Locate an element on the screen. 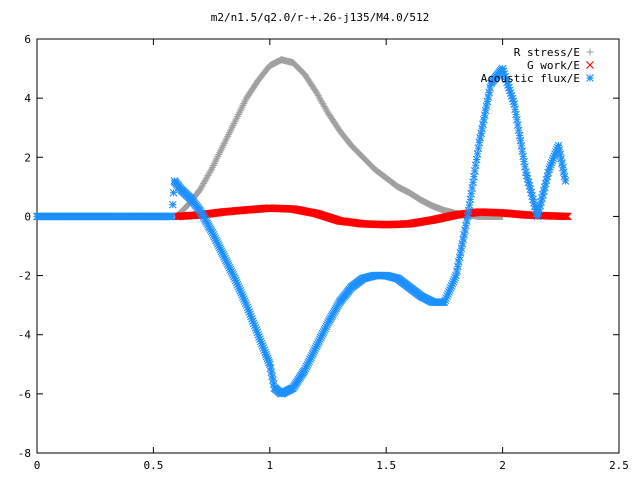 Image resolution: width=640 pixels, height=480 pixels. legend-label: R stress/E is located at coordinates (547, 52).